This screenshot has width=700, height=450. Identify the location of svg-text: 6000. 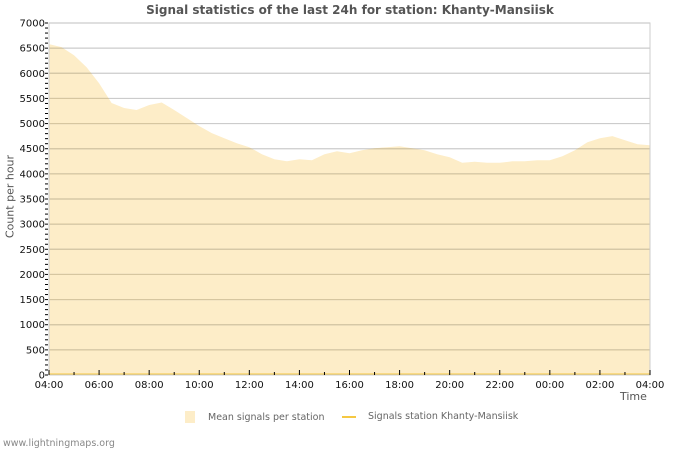
(32, 74).